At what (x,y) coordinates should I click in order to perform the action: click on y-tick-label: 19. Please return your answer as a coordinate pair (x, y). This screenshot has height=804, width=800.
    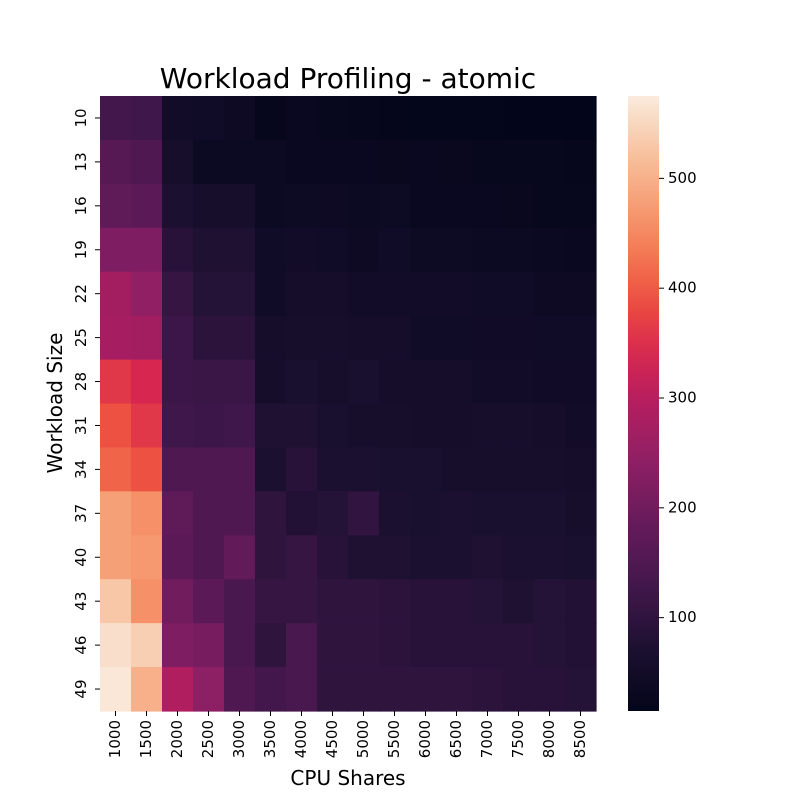
    Looking at the image, I should click on (81, 249).